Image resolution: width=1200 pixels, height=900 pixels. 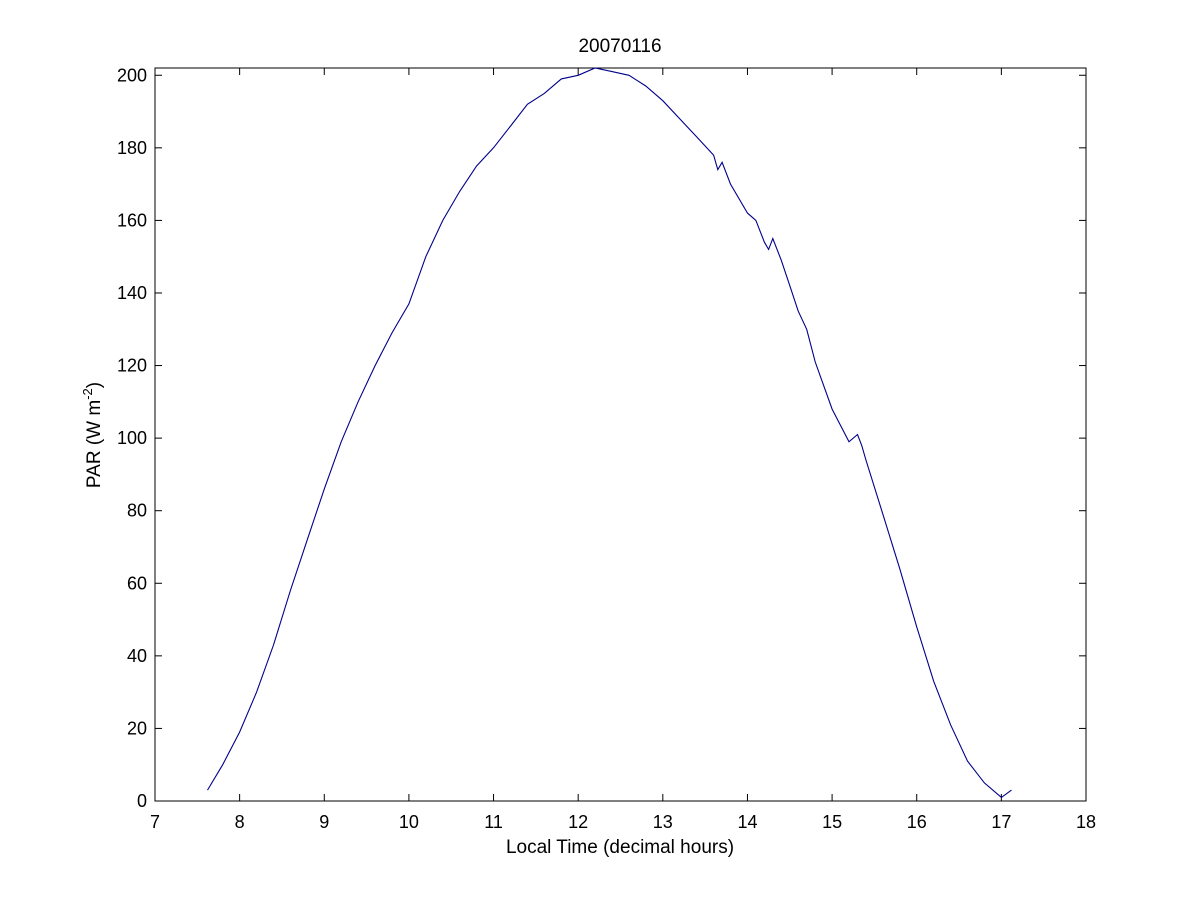 I want to click on y-tick-label: 20, so click(x=137, y=728).